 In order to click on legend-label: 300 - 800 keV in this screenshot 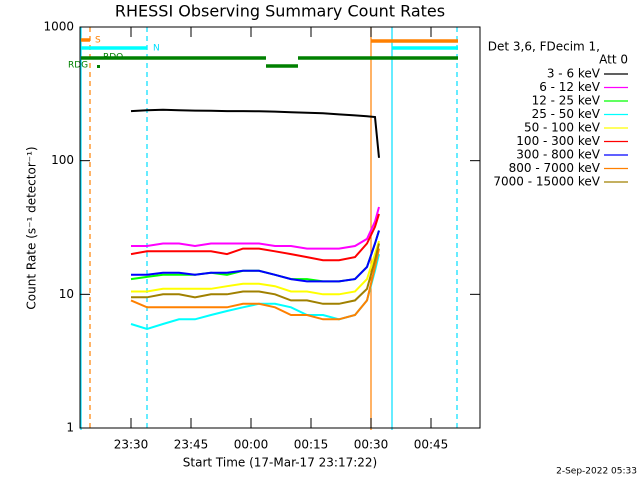, I will do `click(558, 155)`.